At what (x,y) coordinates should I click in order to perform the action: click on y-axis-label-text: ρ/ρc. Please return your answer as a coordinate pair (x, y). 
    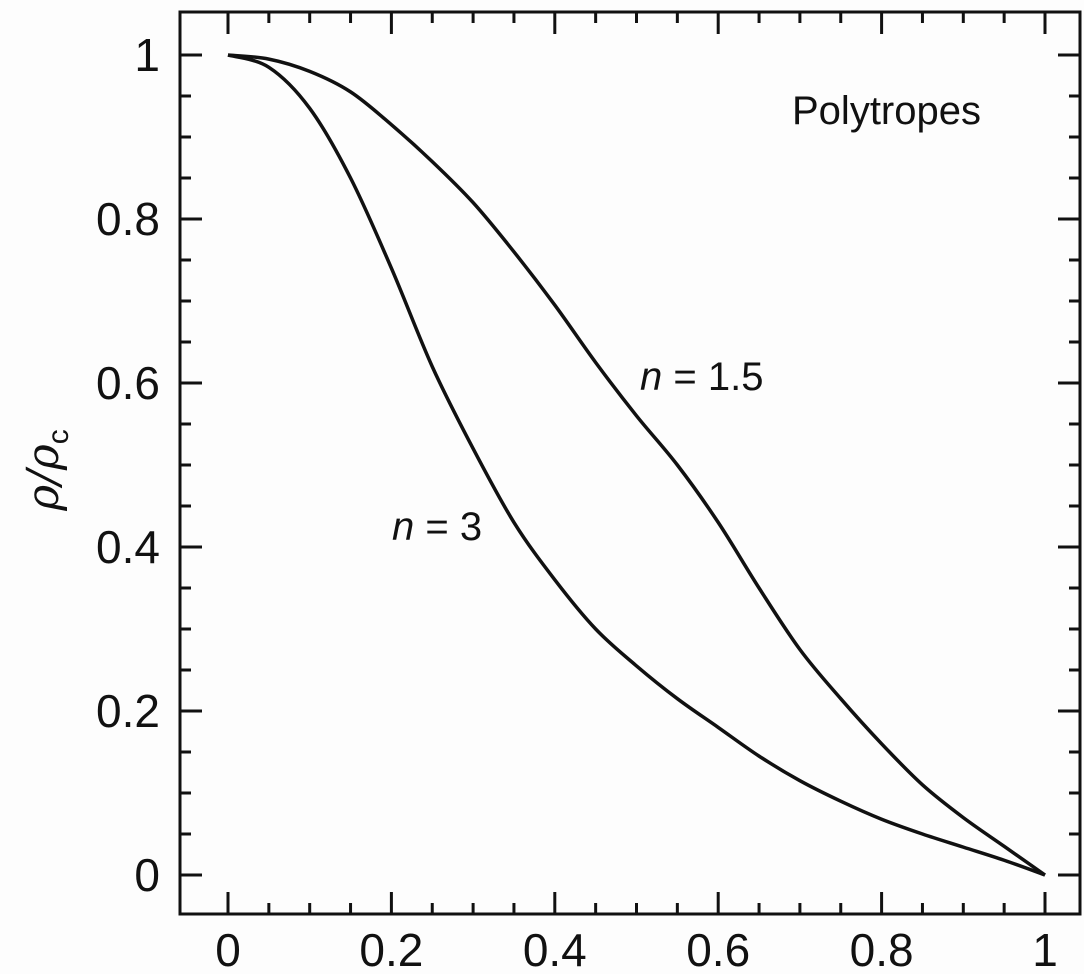
    Looking at the image, I should click on (46, 470).